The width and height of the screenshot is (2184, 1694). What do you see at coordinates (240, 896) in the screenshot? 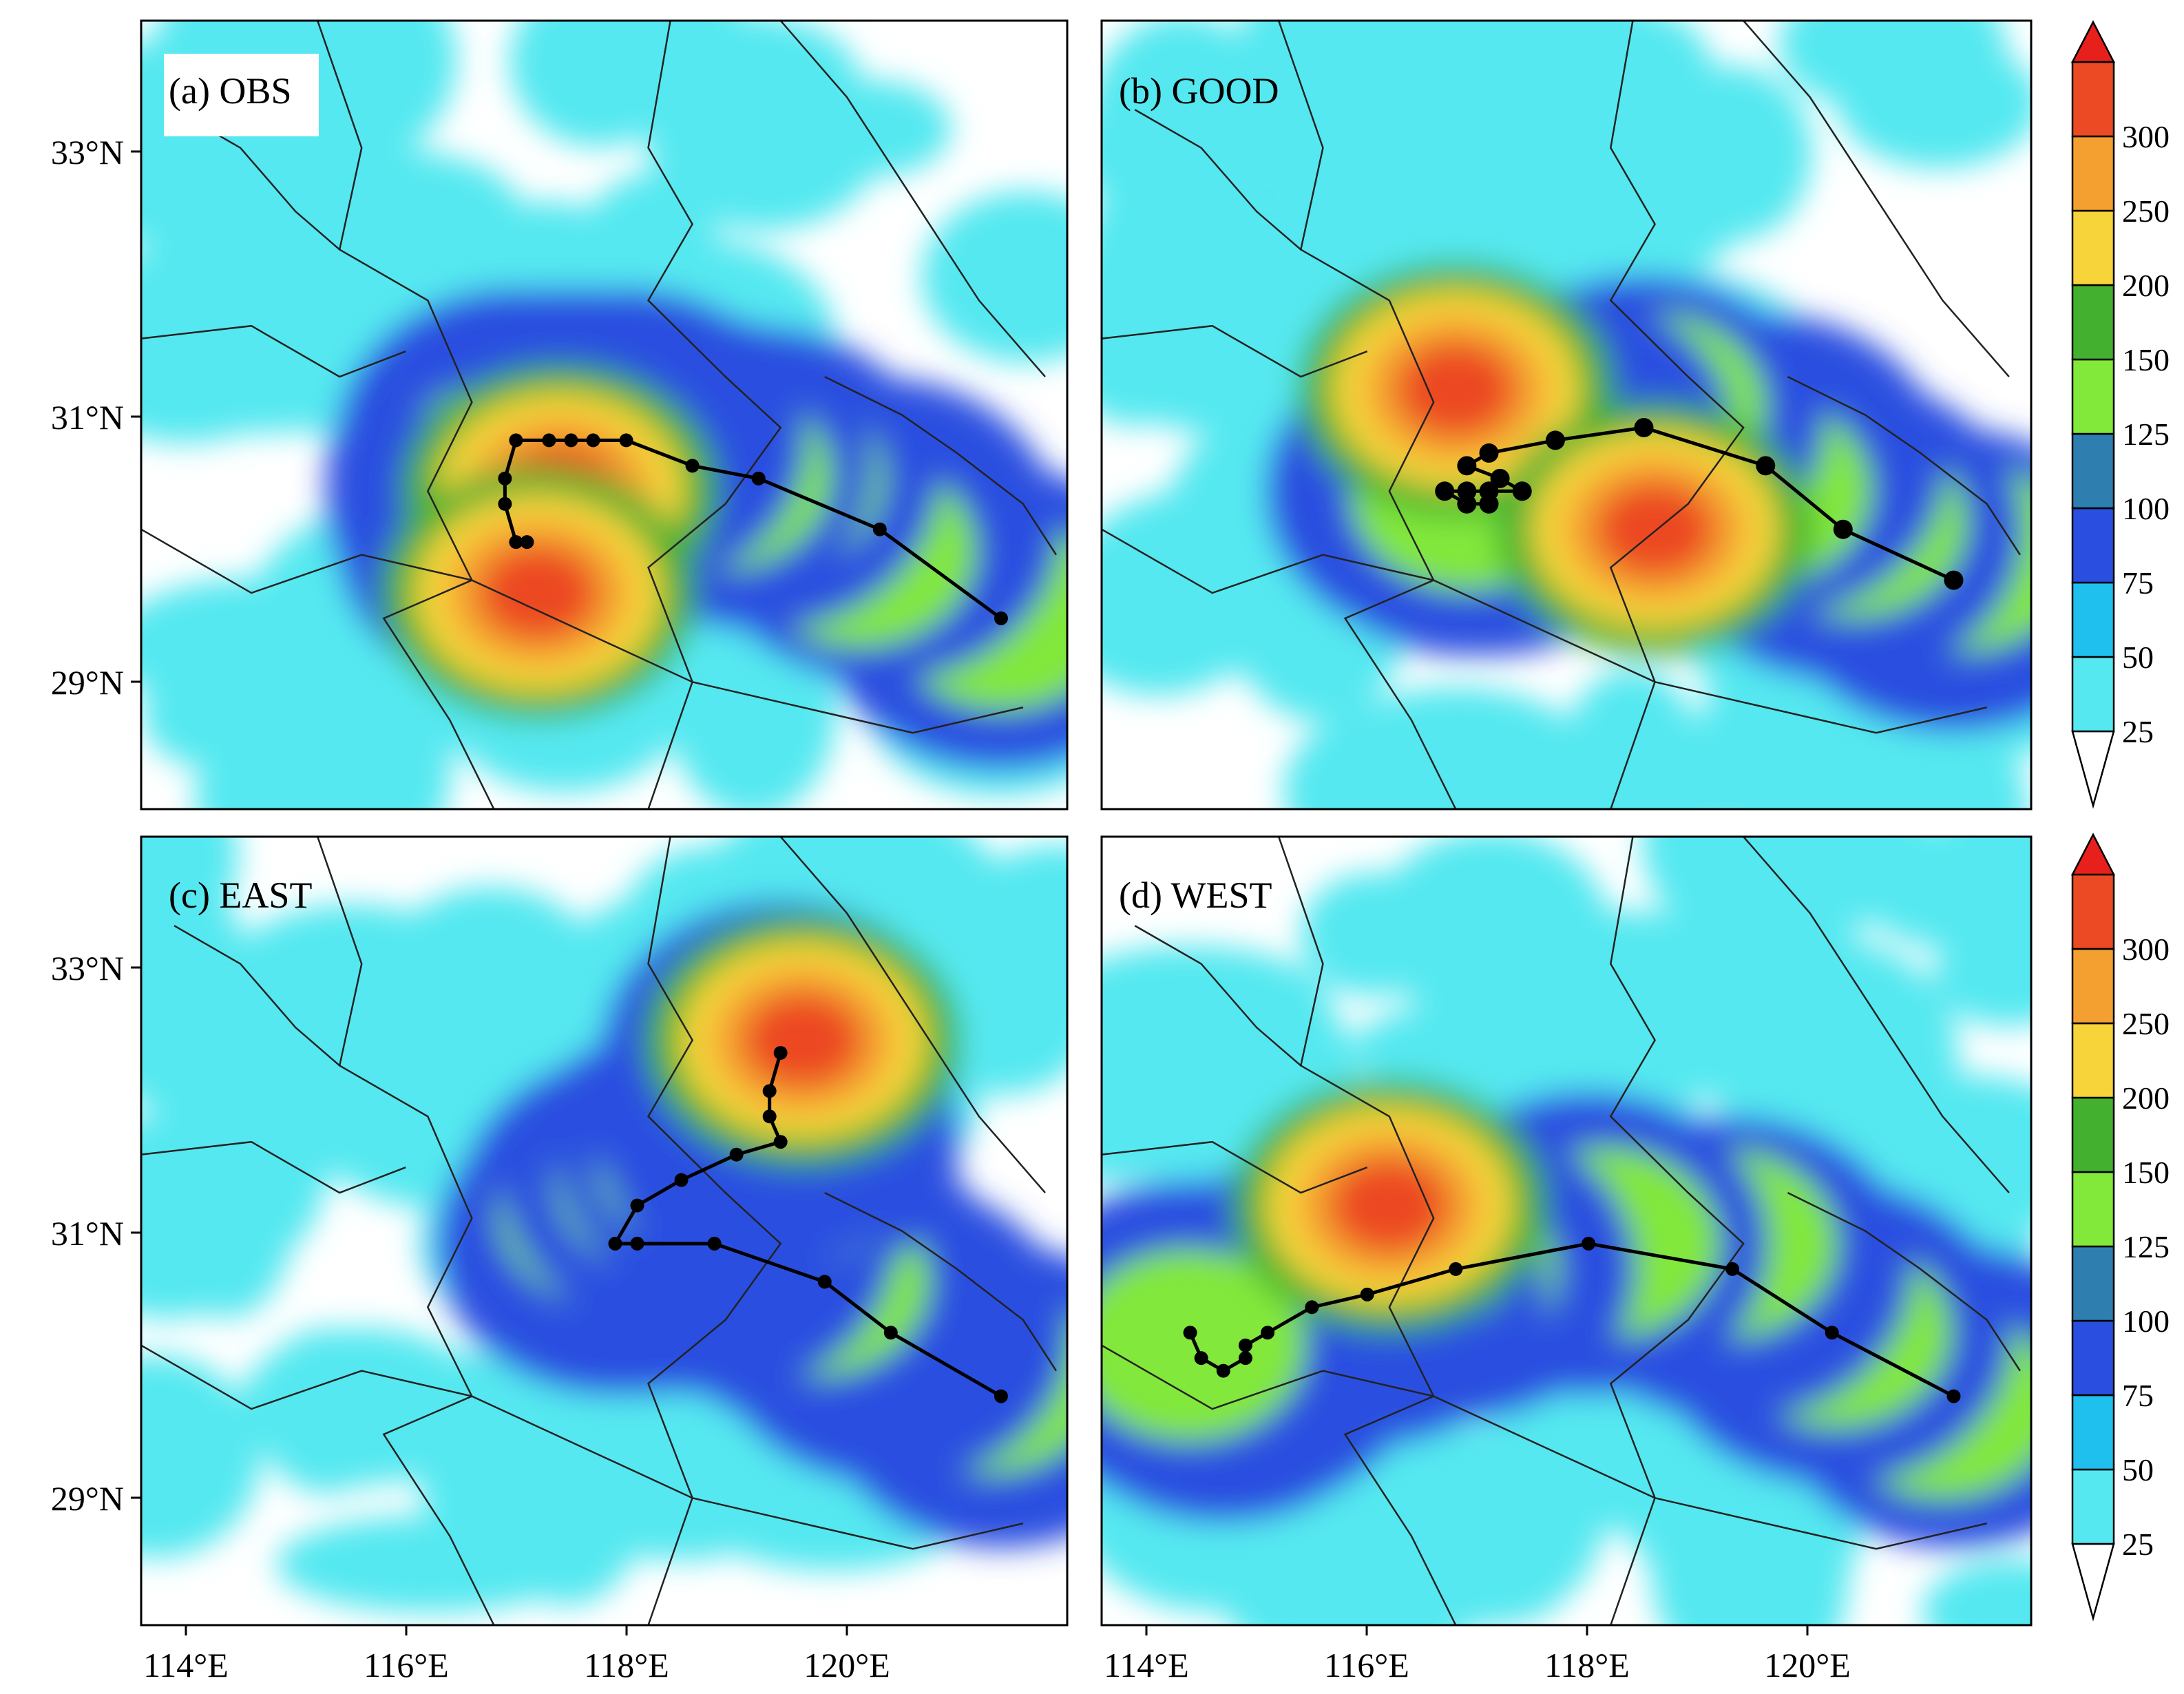
I see `panel-c-label: (c) EAST` at bounding box center [240, 896].